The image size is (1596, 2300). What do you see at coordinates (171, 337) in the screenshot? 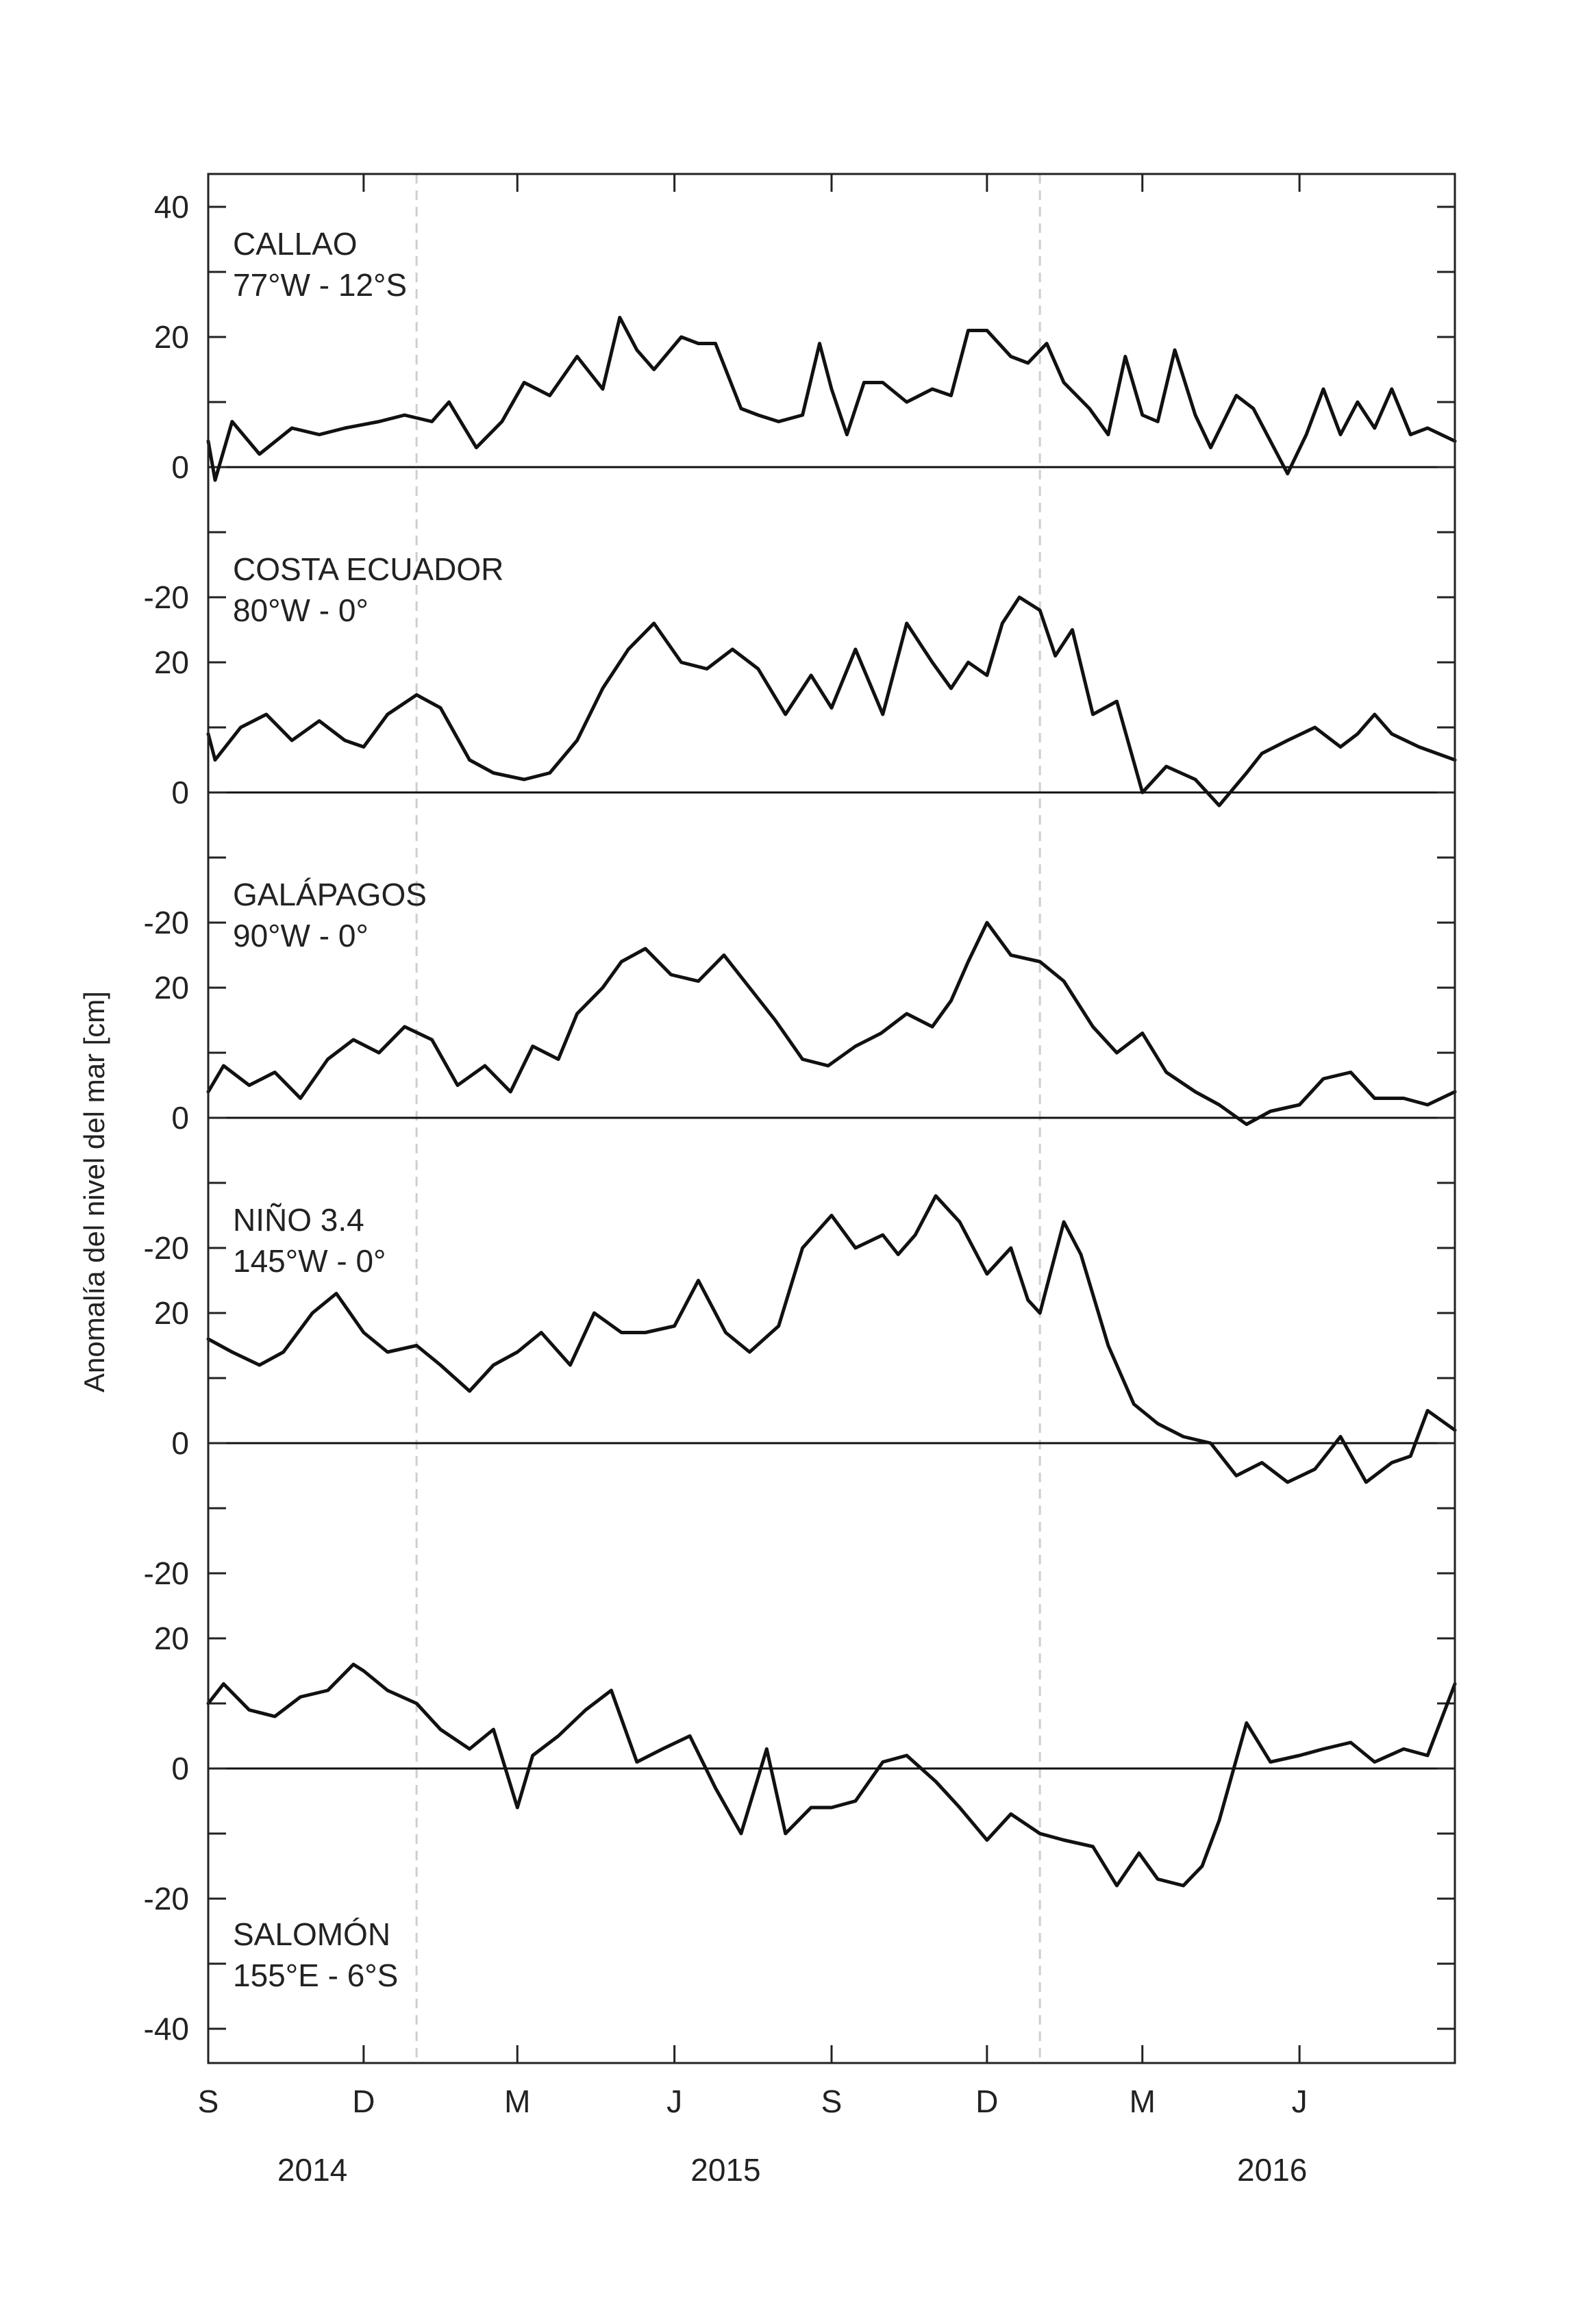
I see `y-tick-label-0-pos20: 20` at bounding box center [171, 337].